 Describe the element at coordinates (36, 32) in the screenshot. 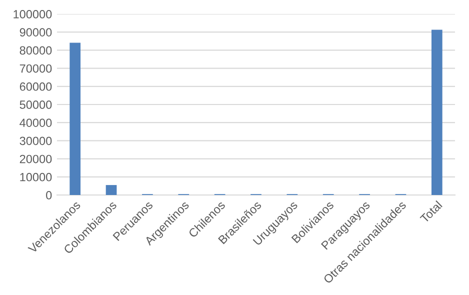

I see `y-tick-label: 90000` at that location.